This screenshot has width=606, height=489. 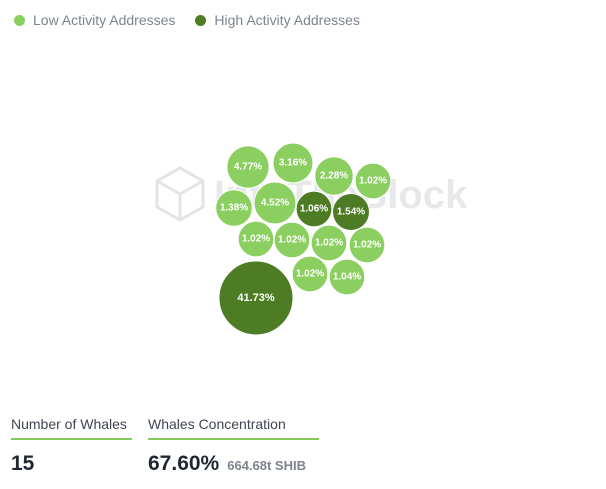 I want to click on bubble-label: 1.06%, so click(x=314, y=209).